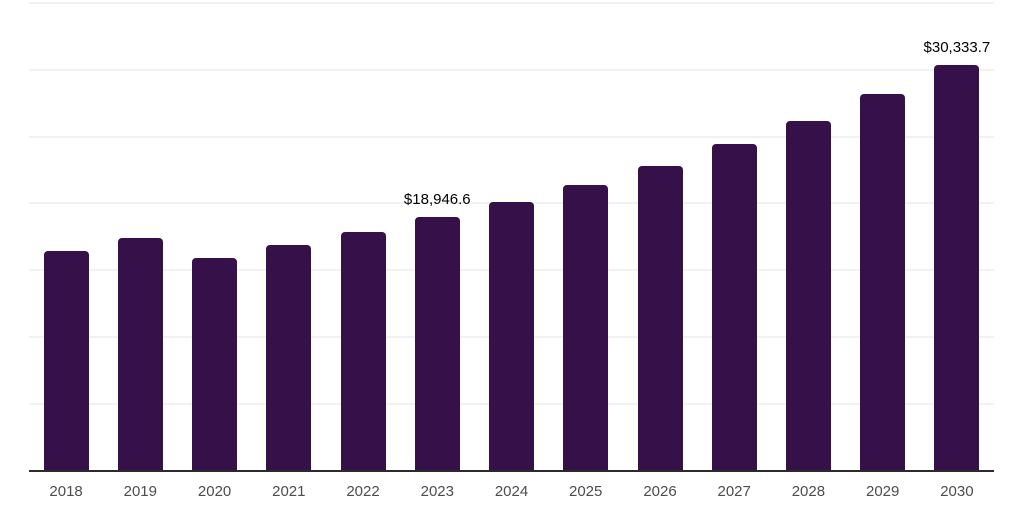 The height and width of the screenshot is (512, 1024). Describe the element at coordinates (734, 307) in the screenshot. I see `bar-2027` at that location.